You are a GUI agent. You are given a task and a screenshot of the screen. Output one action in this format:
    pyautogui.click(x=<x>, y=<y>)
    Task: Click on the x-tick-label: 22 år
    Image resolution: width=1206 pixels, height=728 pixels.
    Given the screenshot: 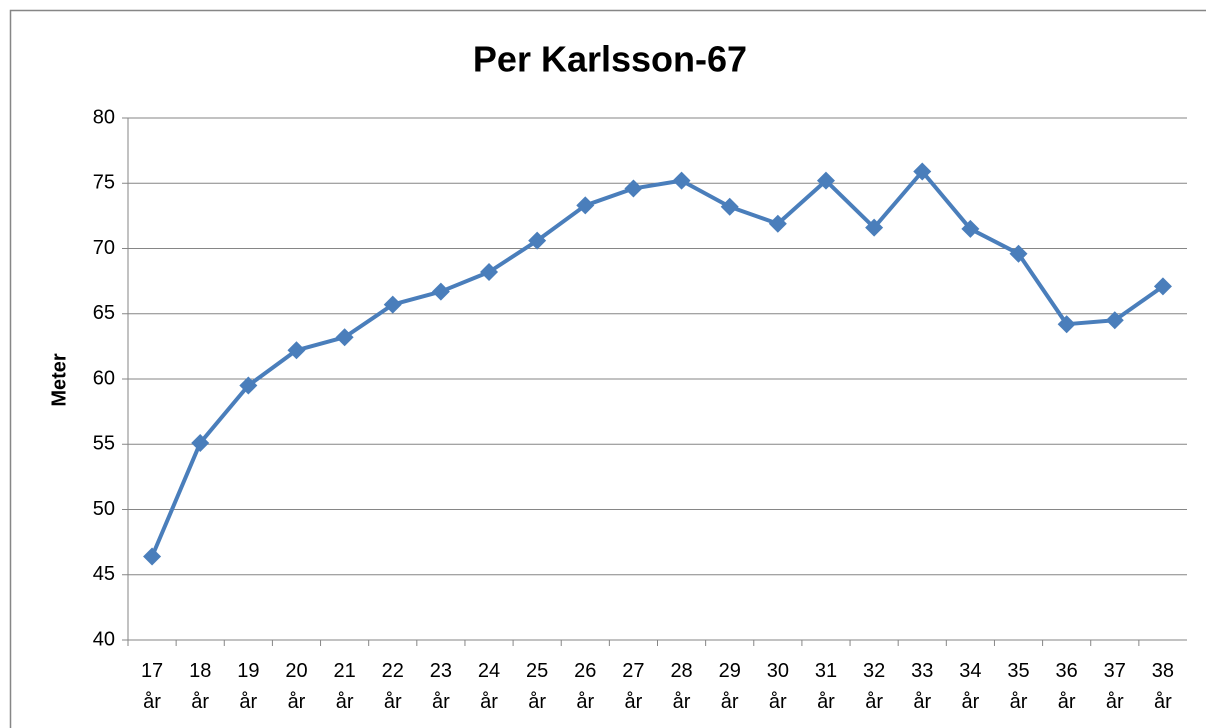 What is the action you would take?
    pyautogui.click(x=392, y=686)
    